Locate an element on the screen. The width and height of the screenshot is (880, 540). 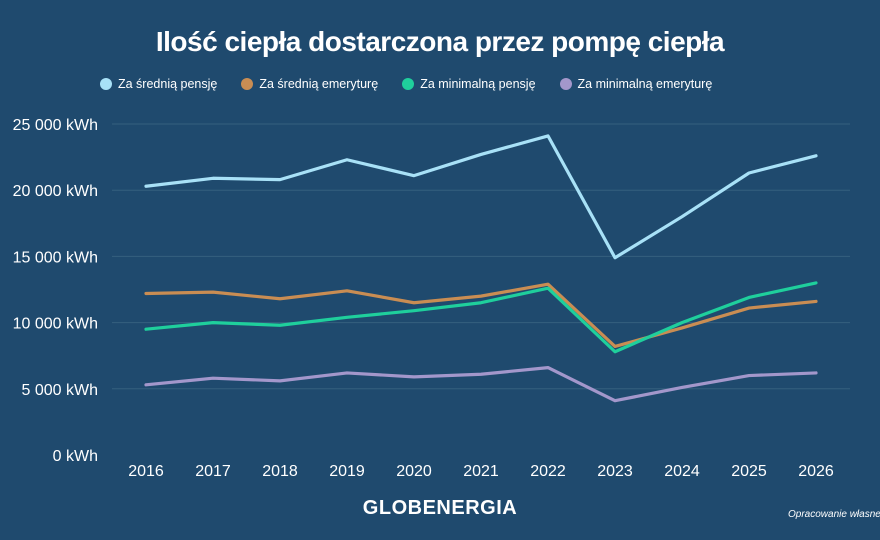
x-tick-label: 2018 is located at coordinates (280, 471).